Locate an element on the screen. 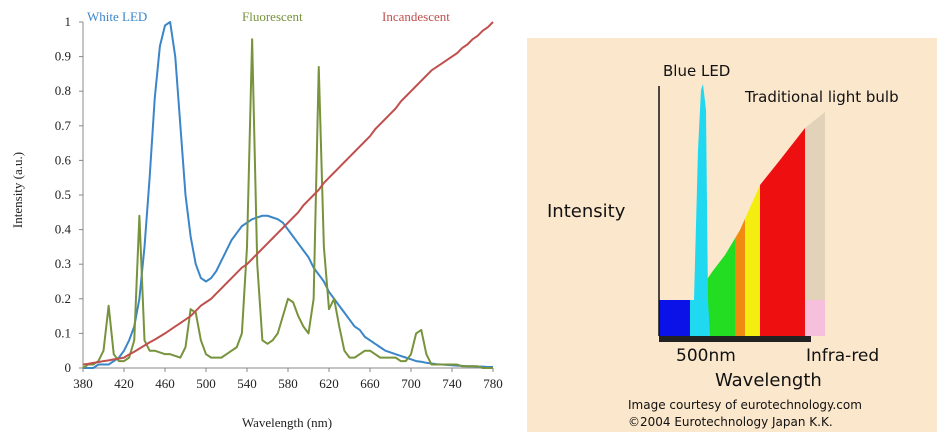 This screenshot has height=432, width=937. x-tick-label: 380 is located at coordinates (83, 383).